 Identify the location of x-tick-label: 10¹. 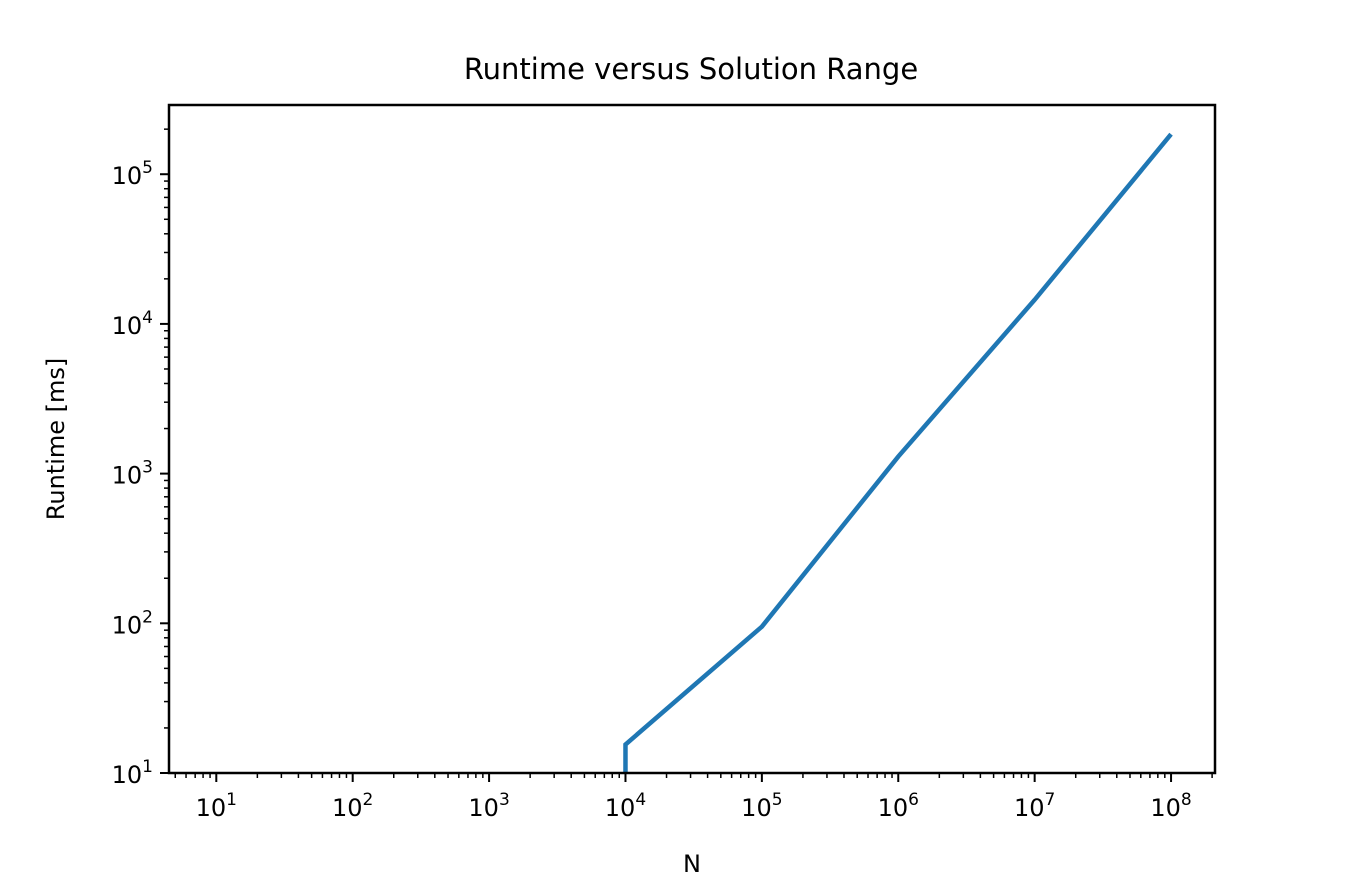
(216, 806).